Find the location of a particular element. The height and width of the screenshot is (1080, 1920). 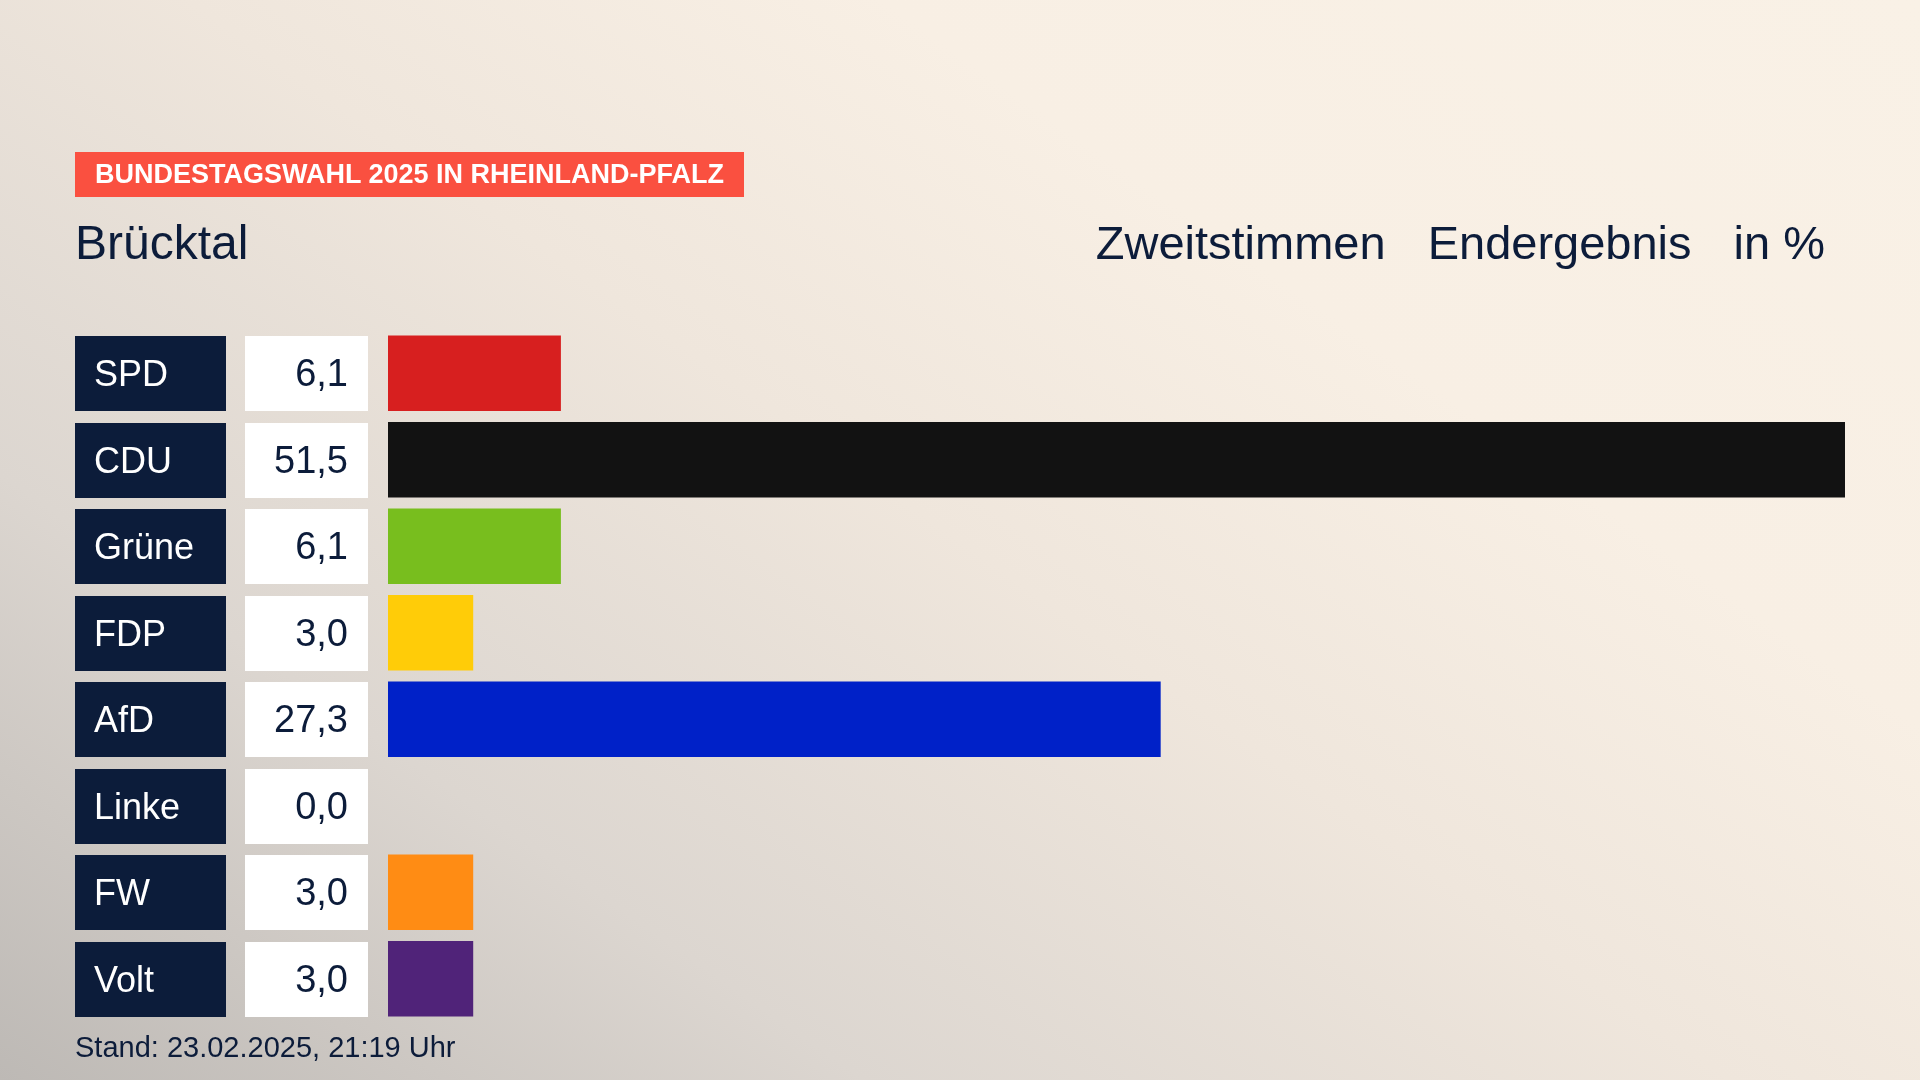

text: Zweitstimmen is located at coordinates (1240, 243).